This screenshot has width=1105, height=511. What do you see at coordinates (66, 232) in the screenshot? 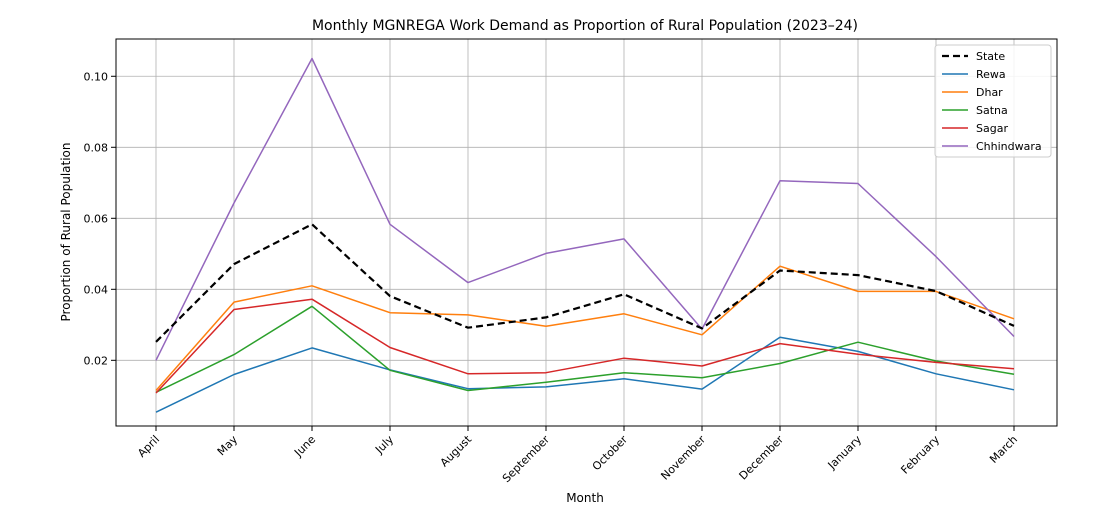
I see `y-axis-label: Proportion of Rural Population` at bounding box center [66, 232].